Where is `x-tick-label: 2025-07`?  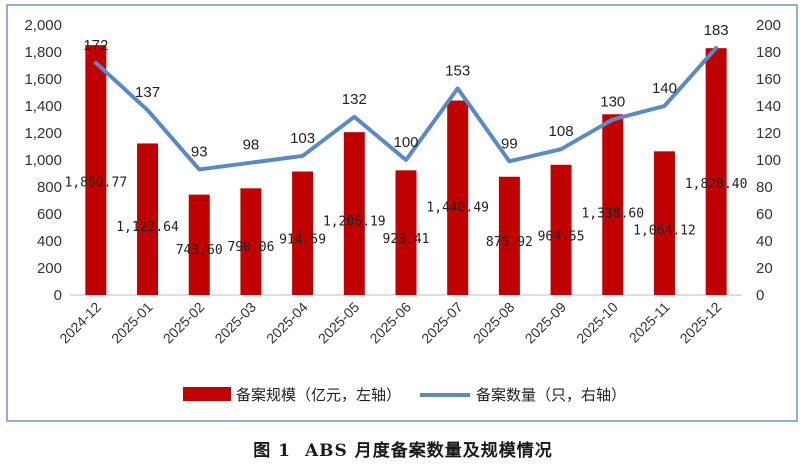 x-tick-label: 2025-07 is located at coordinates (442, 323).